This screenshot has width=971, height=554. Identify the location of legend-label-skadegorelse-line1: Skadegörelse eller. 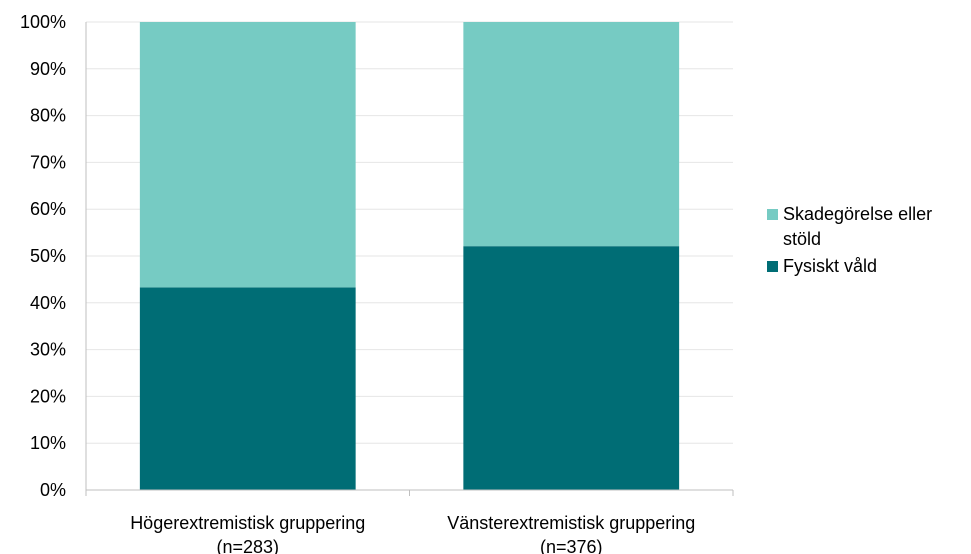
(858, 214).